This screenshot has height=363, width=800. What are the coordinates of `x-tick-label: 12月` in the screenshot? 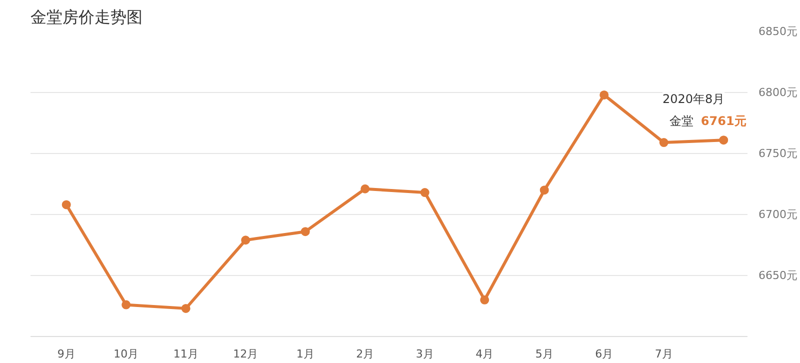 It's located at (245, 354).